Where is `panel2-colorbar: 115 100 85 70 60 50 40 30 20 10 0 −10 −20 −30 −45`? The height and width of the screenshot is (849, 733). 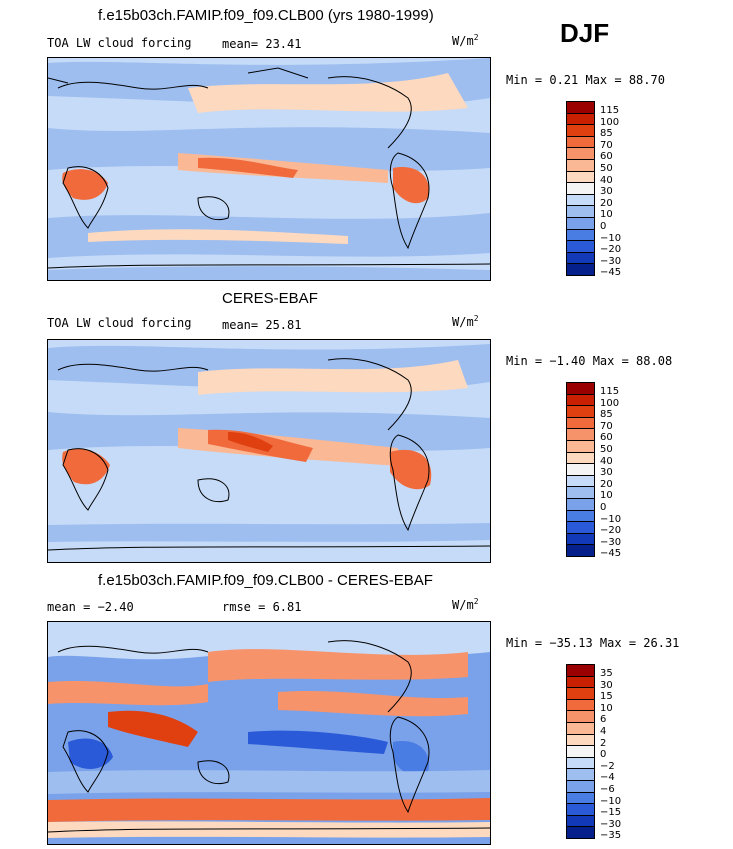
panel2-colorbar: 115 100 85 70 60 50 40 30 20 10 0 −10 −20 −30 −45 is located at coordinates (616, 471).